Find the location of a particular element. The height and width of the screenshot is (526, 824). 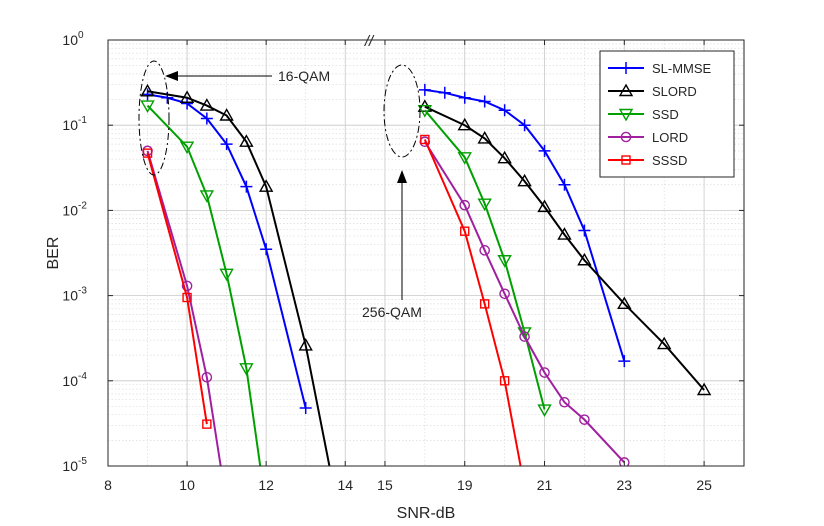

legend-marker-lord is located at coordinates (626, 137).